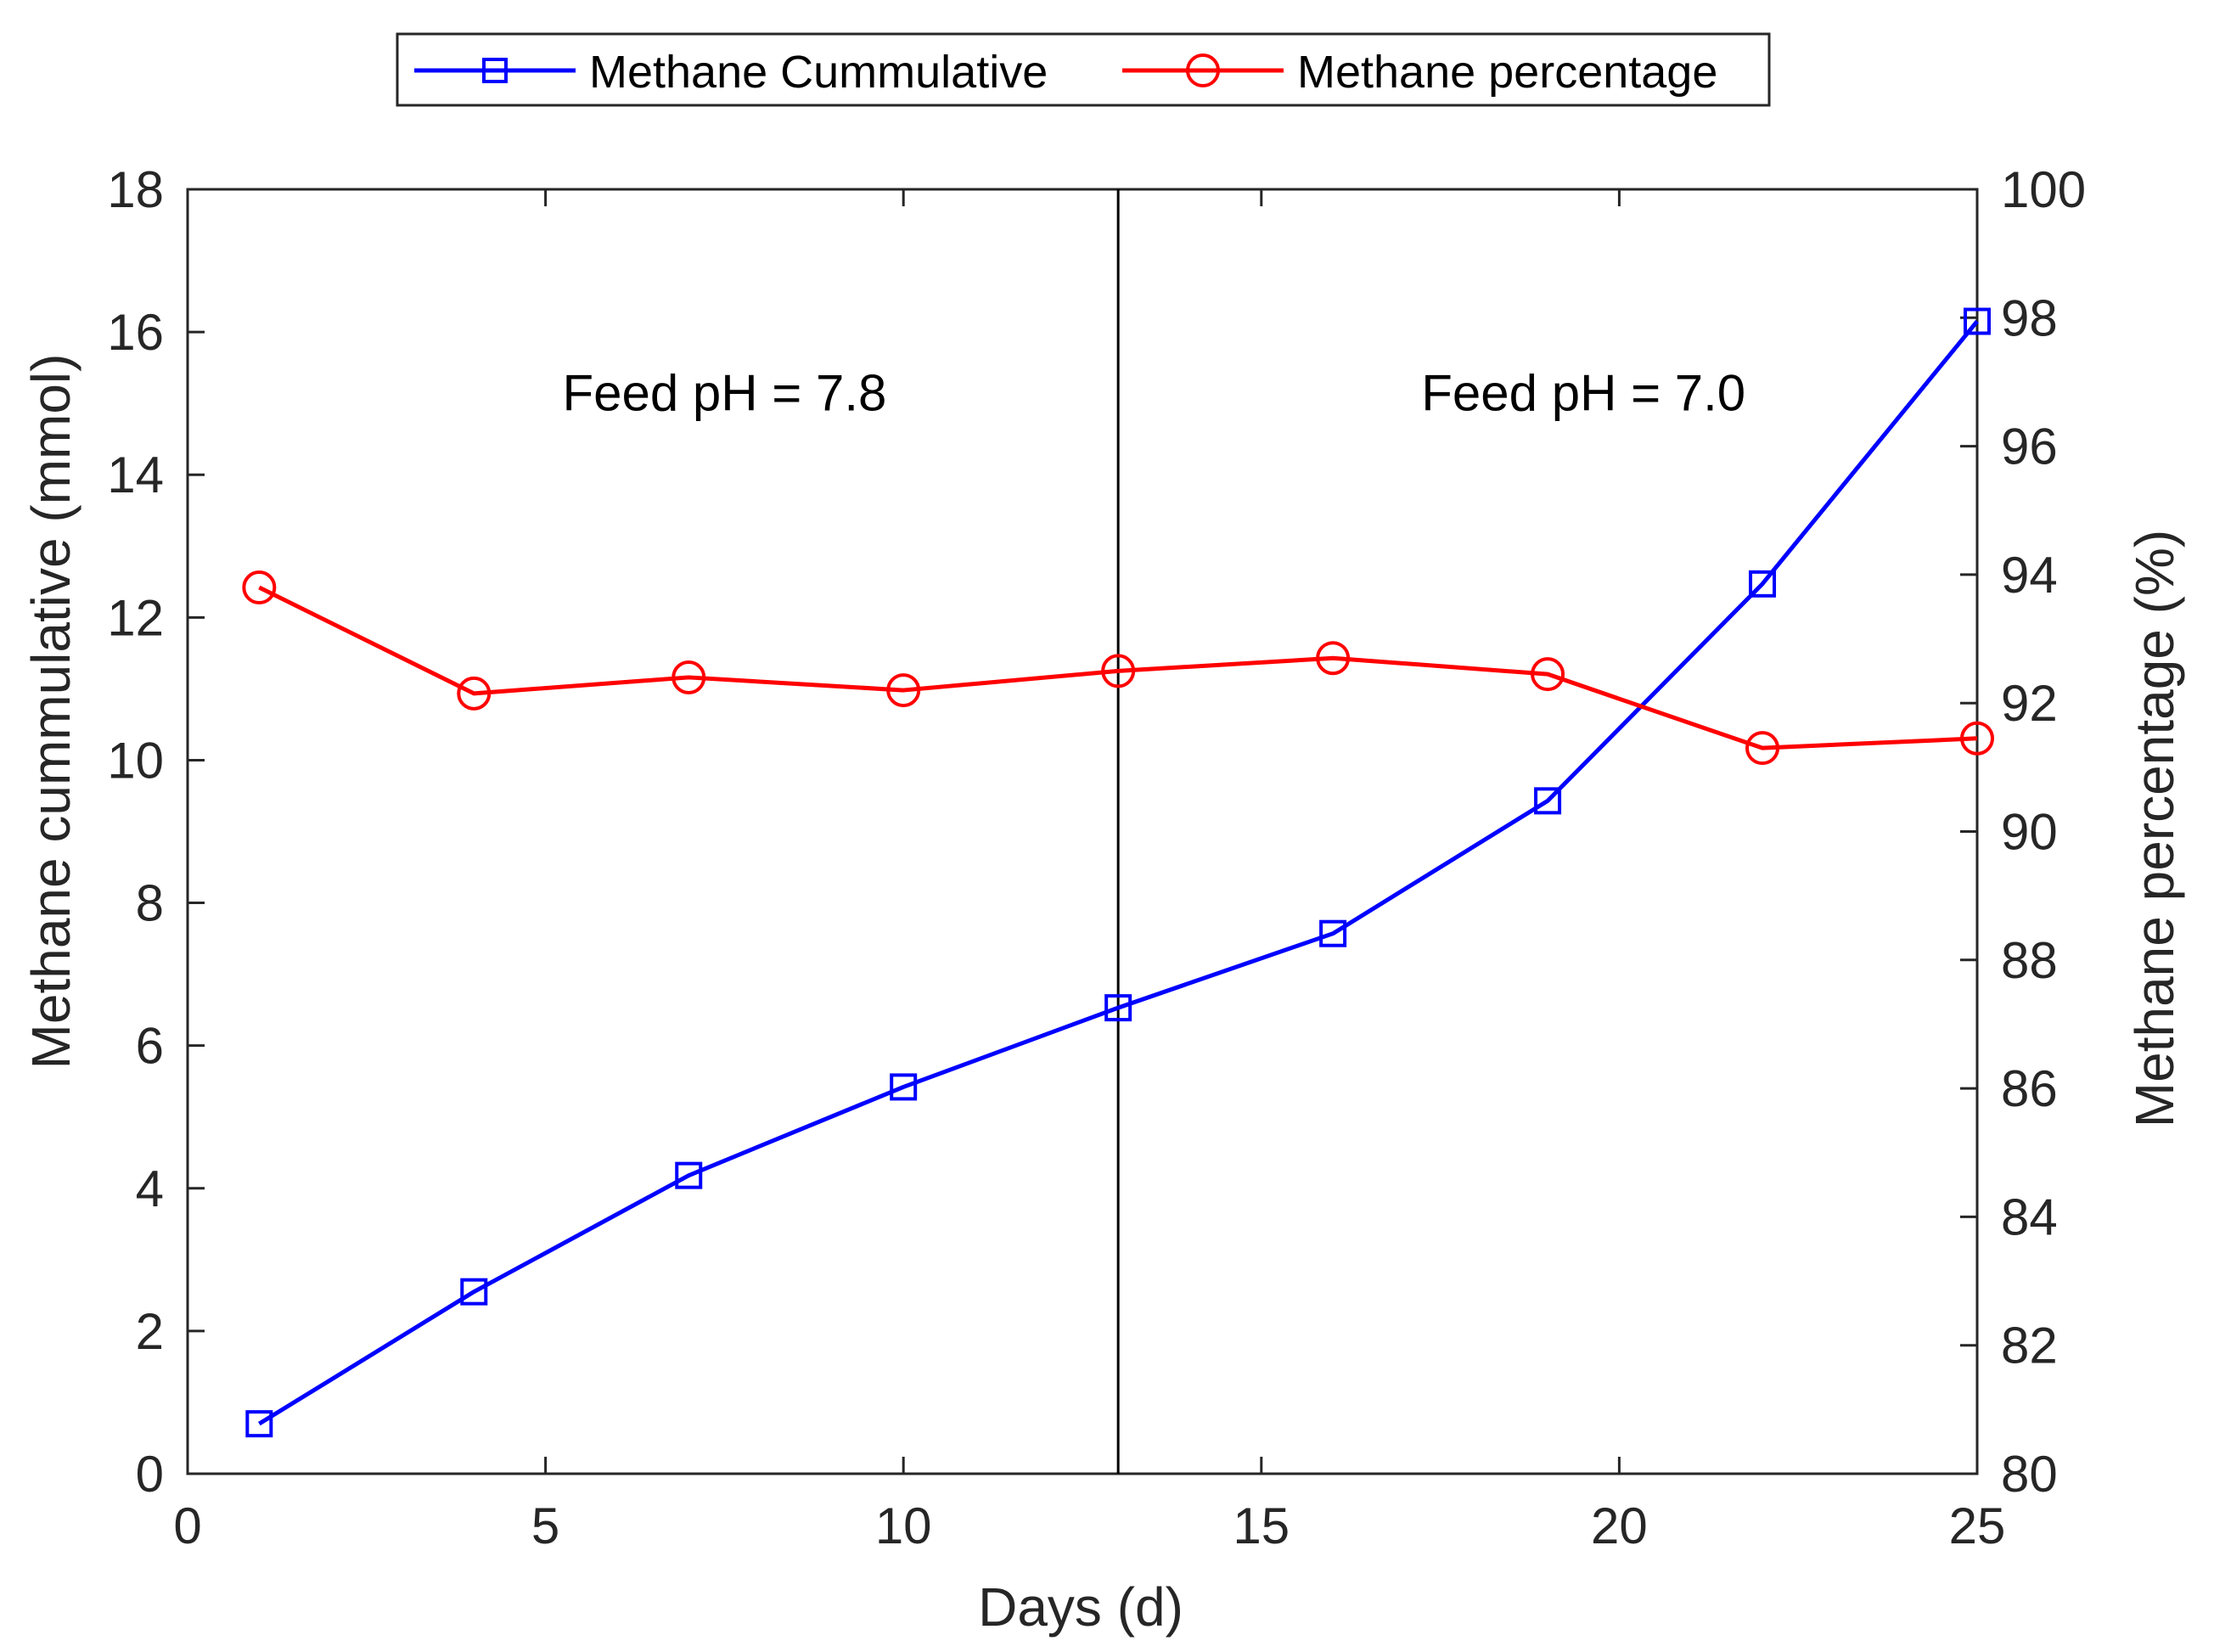 The image size is (2214, 1652). Describe the element at coordinates (2030, 1474) in the screenshot. I see `y-right-tick-label: 80` at that location.